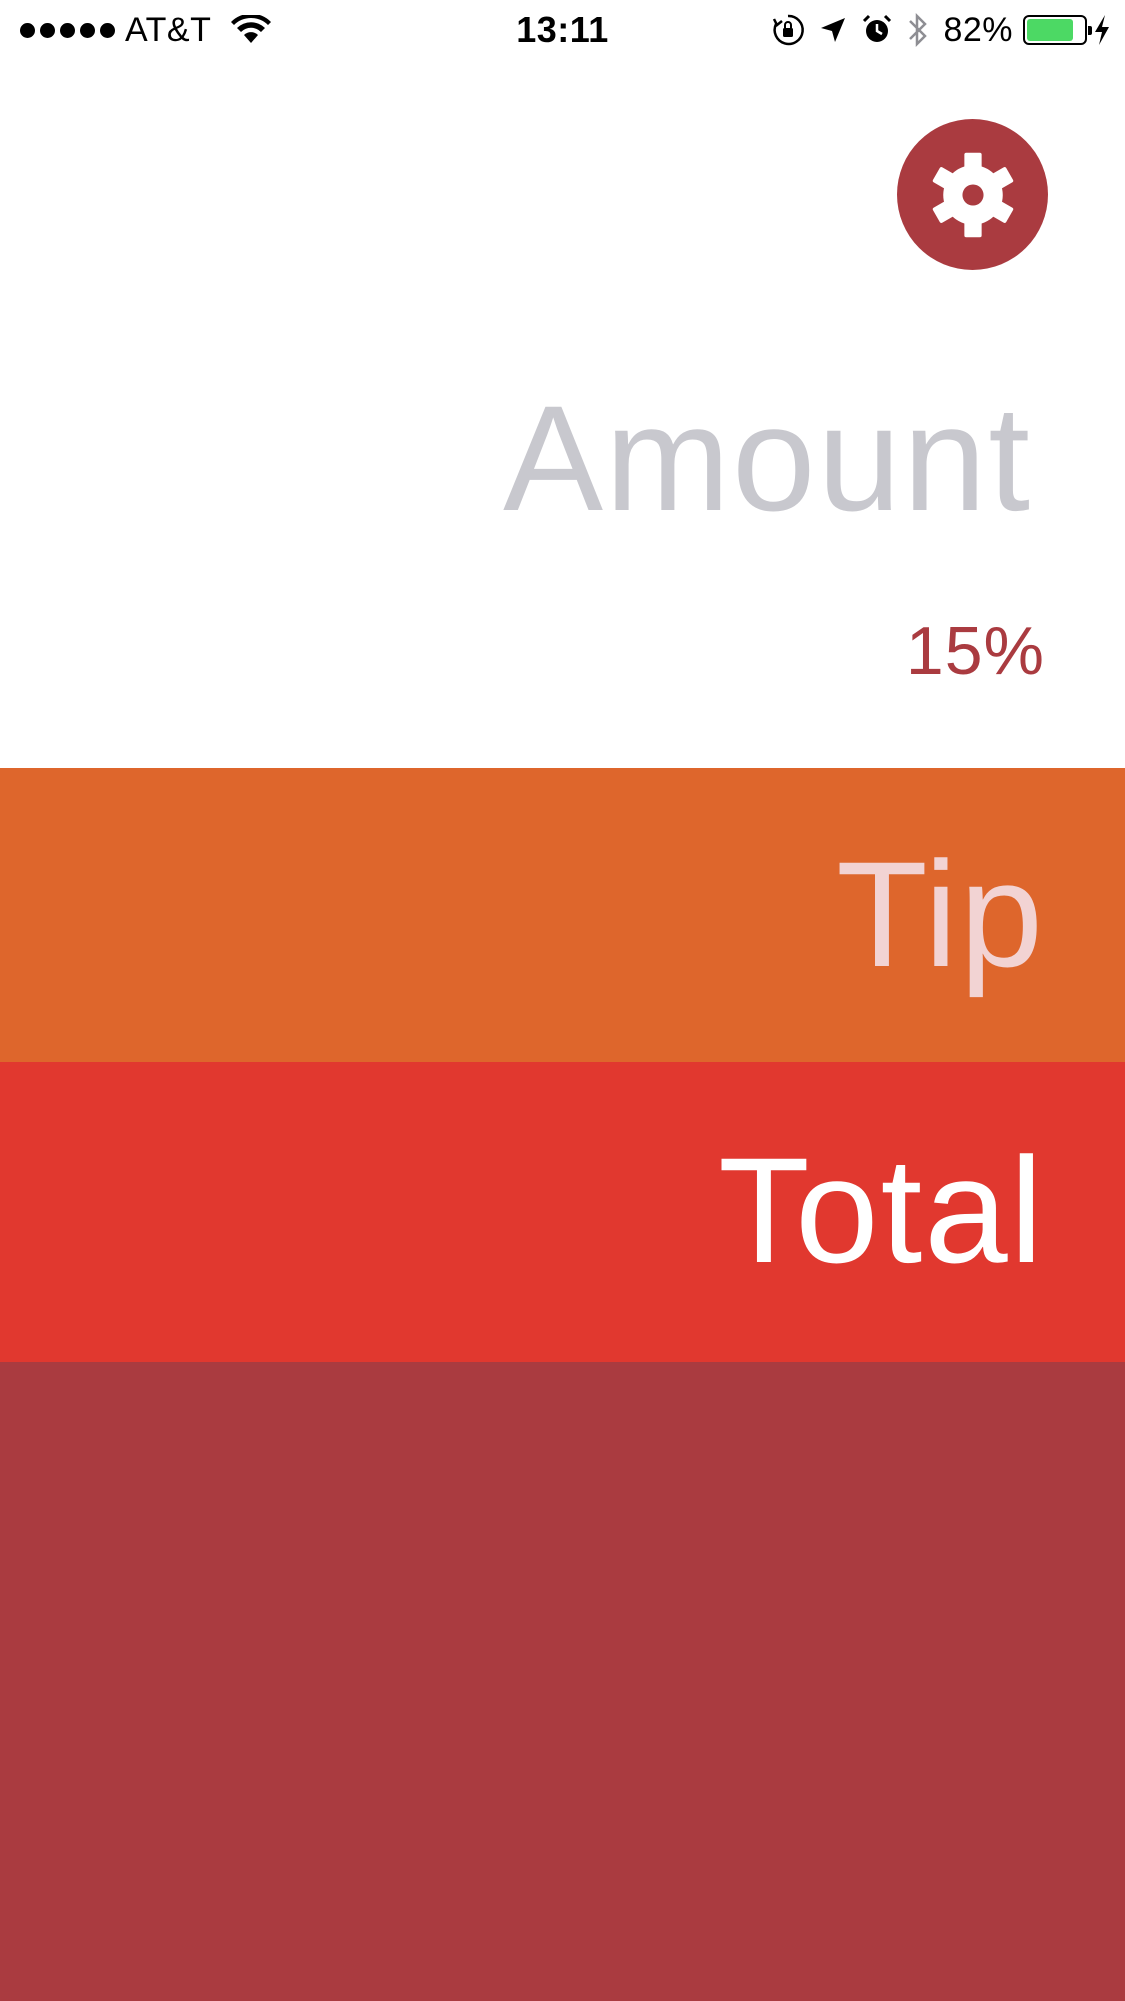 This screenshot has height=2001, width=1125. Describe the element at coordinates (881, 1210) in the screenshot. I see `total-label: Total` at that location.